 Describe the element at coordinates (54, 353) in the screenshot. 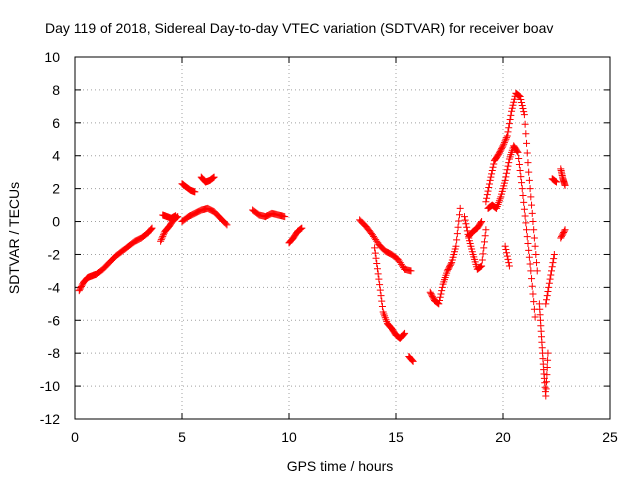

I see `y-tick-label: -8` at that location.